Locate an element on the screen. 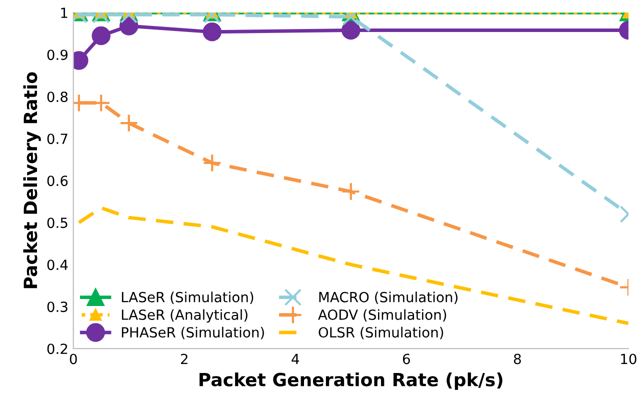  x-tick-label: 0 is located at coordinates (73, 359).